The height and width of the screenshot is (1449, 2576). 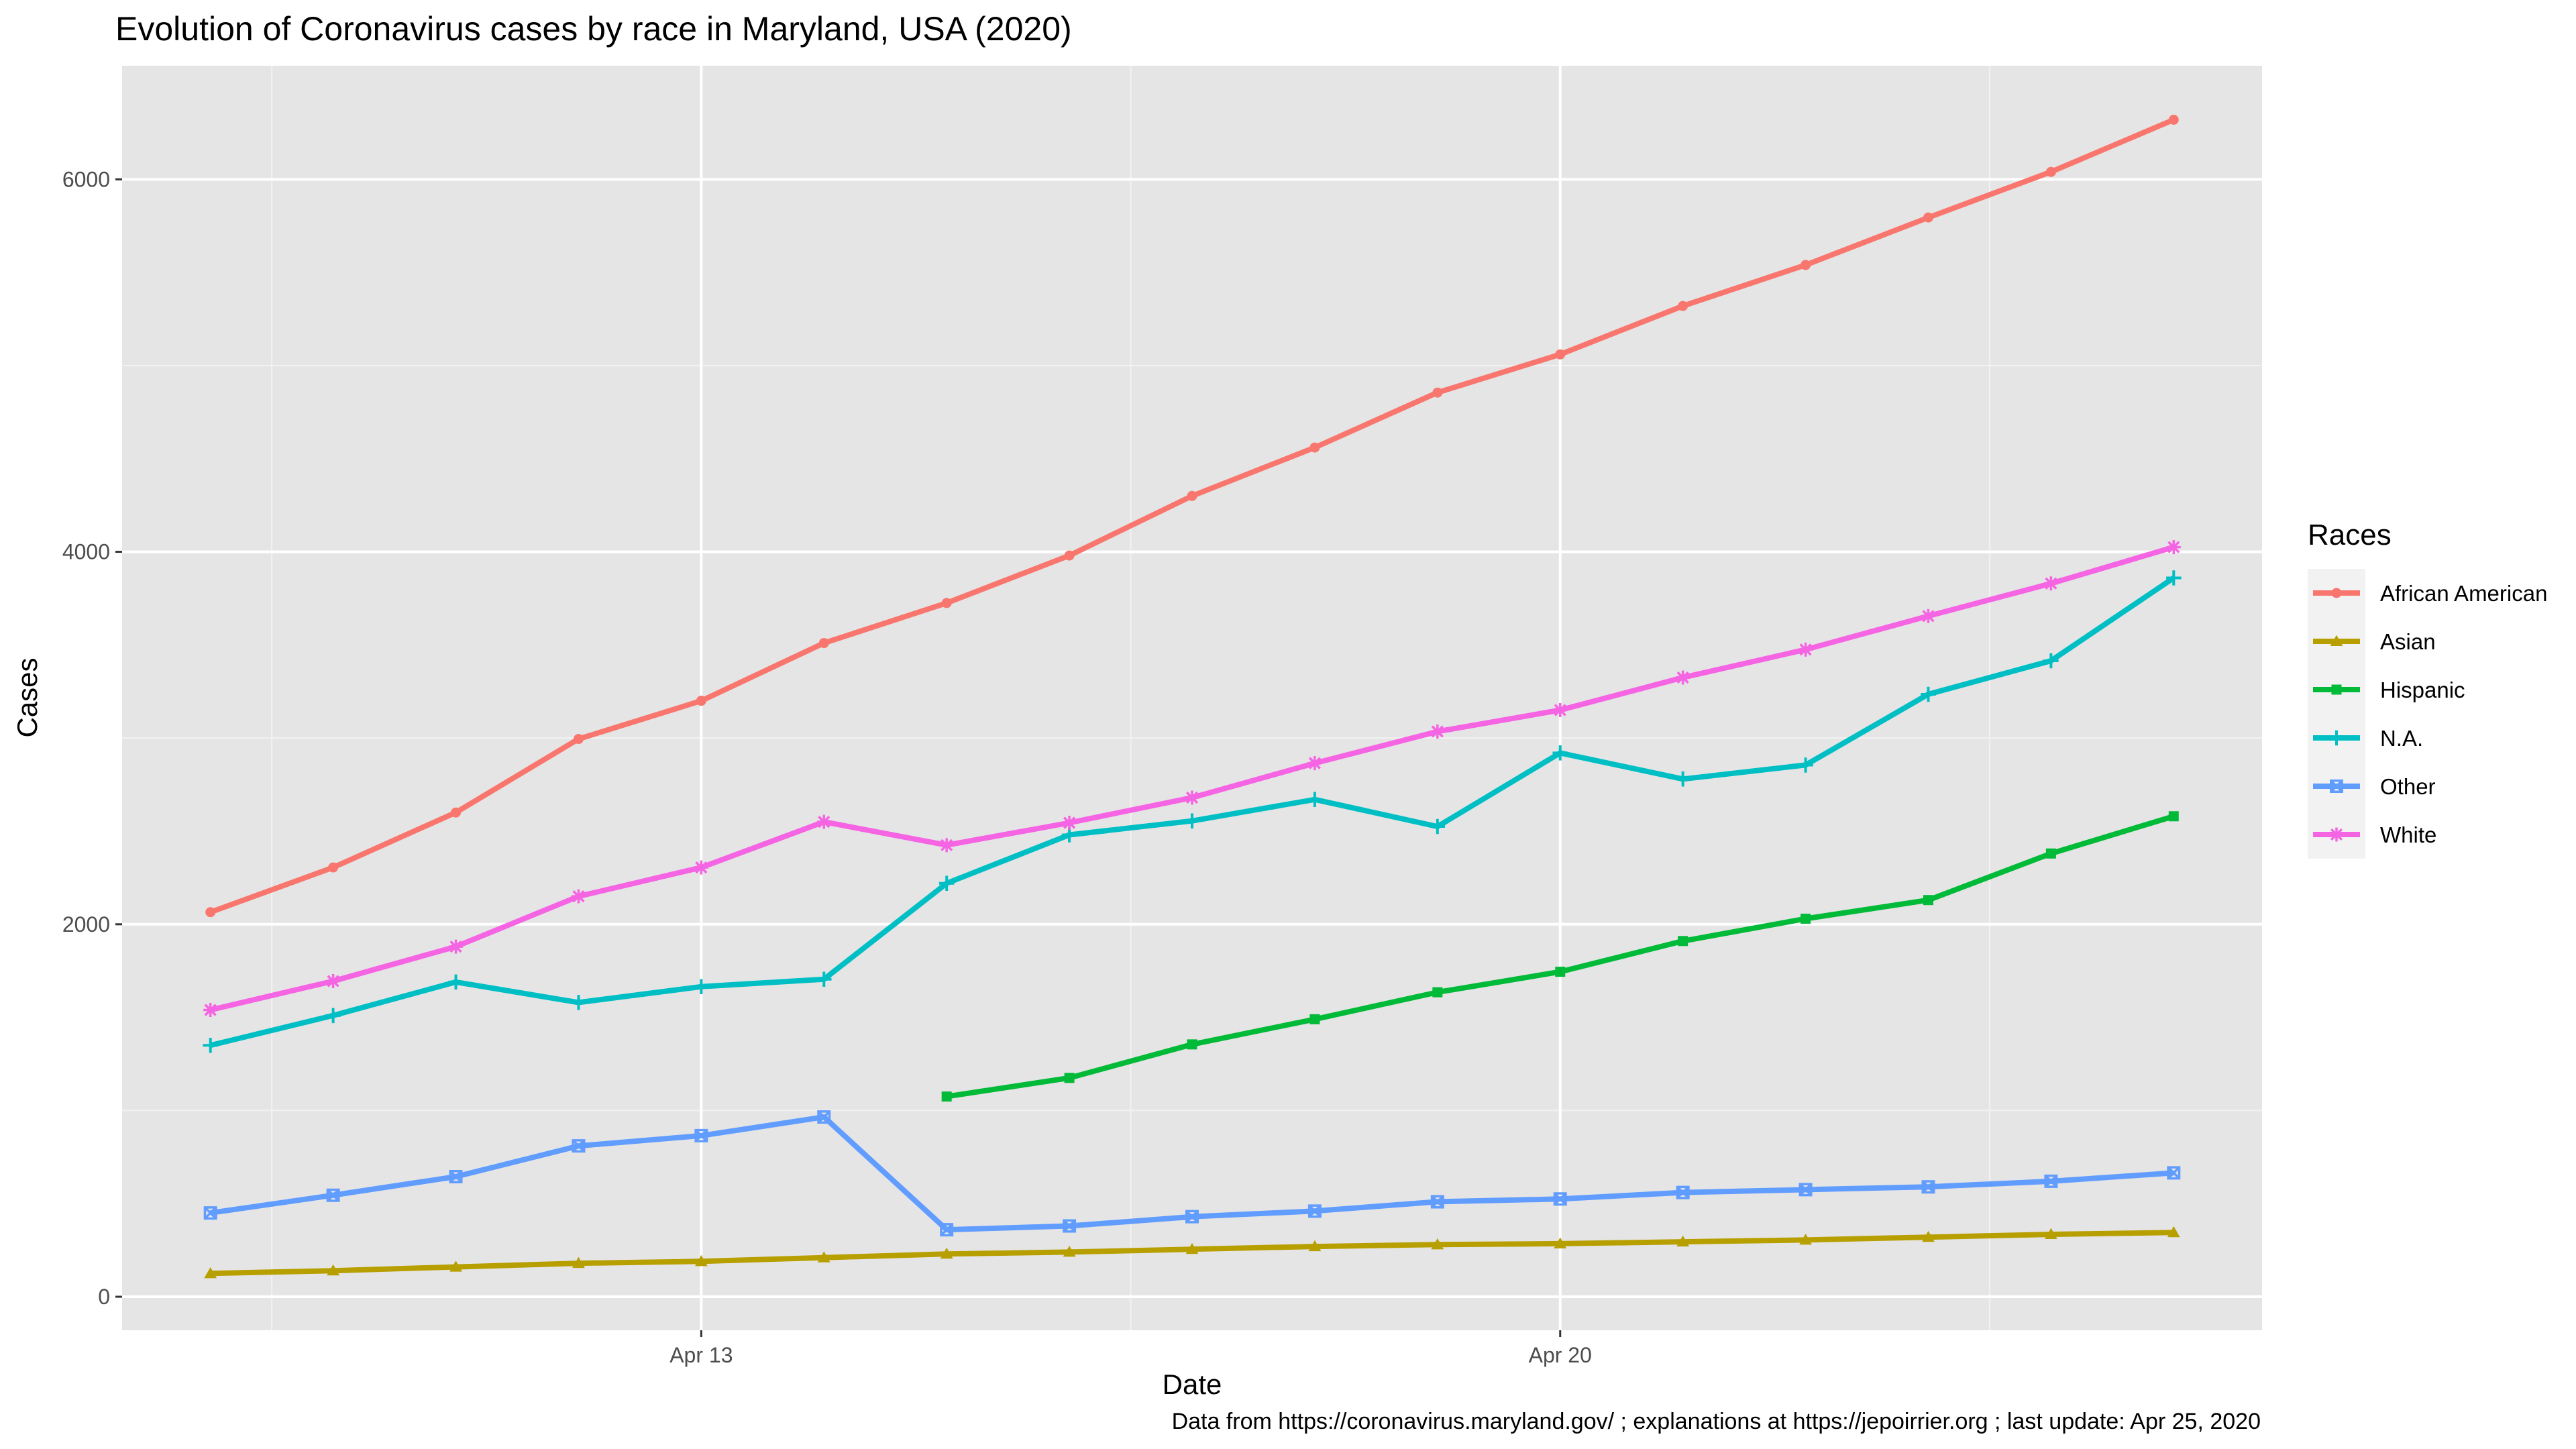 I want to click on legend-marker-white, so click(x=2336, y=834).